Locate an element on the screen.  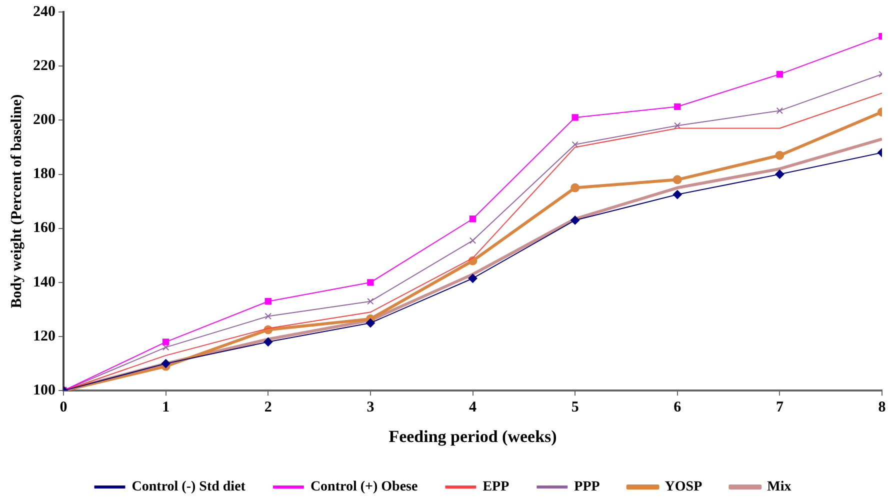
x-tick-label: 5 is located at coordinates (575, 407).